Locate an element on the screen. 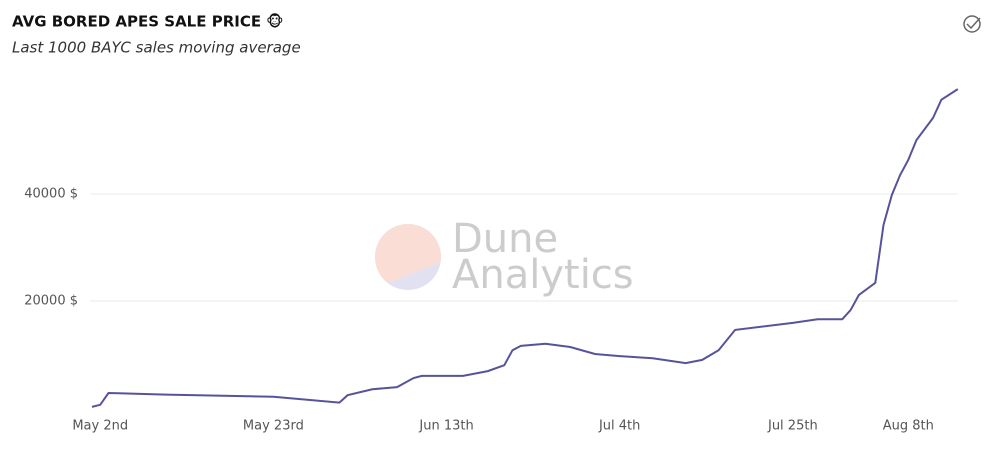  y-tick-label: 20000 $ is located at coordinates (51, 301).